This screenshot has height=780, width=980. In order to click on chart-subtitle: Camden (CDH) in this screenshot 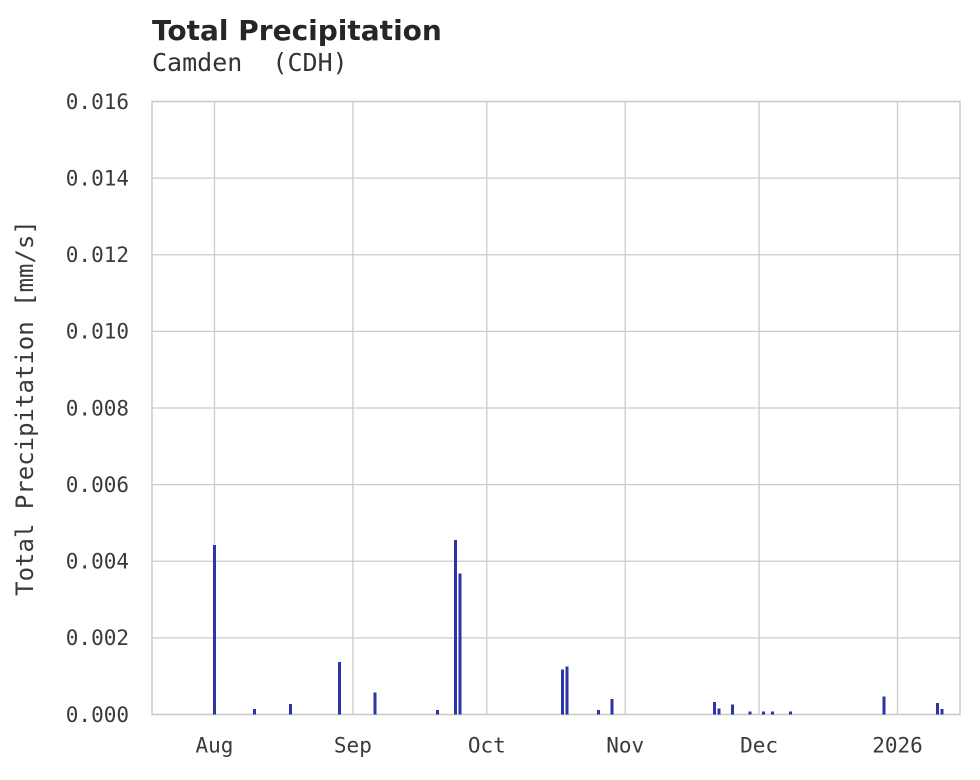, I will do `click(250, 62)`.